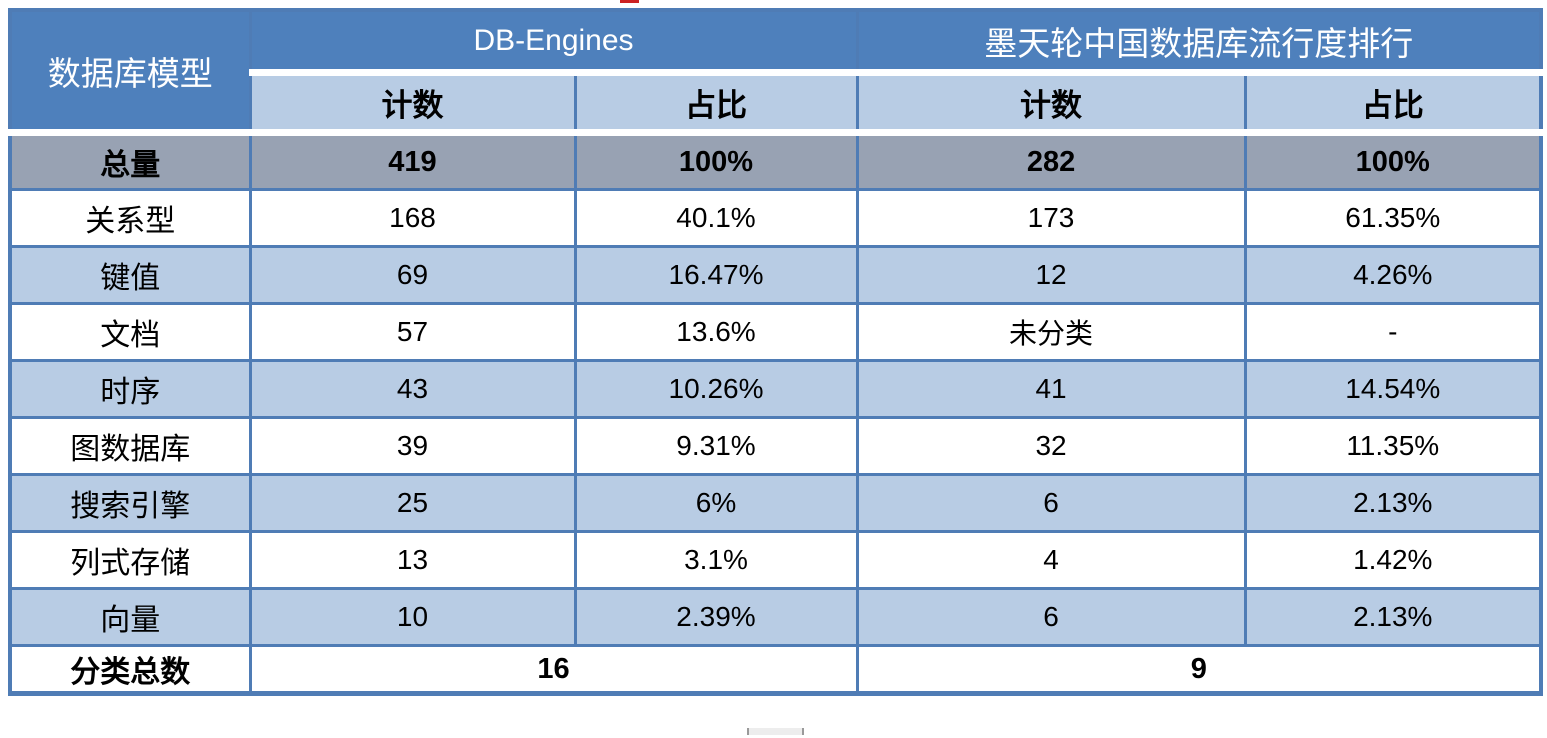 The image size is (1547, 738). I want to click on cell-value: 16.47%, so click(716, 275).